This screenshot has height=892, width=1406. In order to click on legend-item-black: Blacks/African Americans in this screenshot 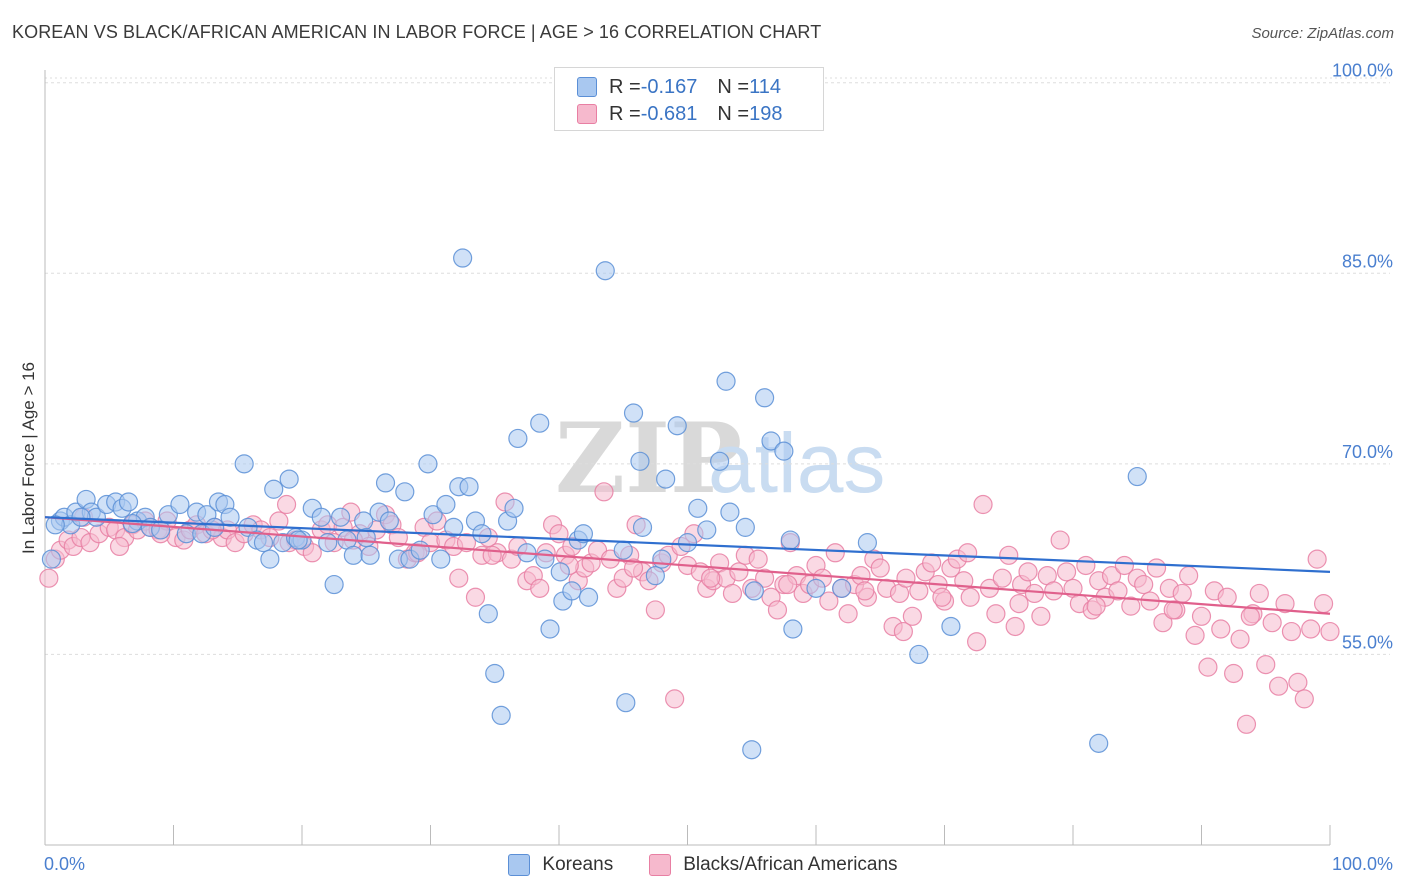, I will do `click(773, 865)`.